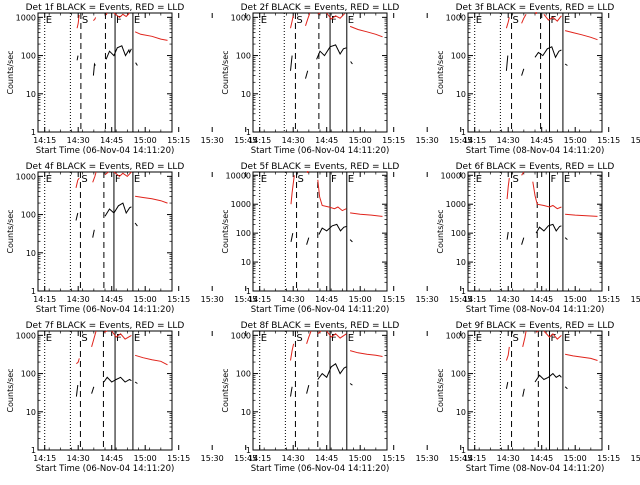 This screenshot has height=485, width=640. What do you see at coordinates (105, 167) in the screenshot?
I see `panel-title: Det 4f BLACK = Events, RED = LLD` at bounding box center [105, 167].